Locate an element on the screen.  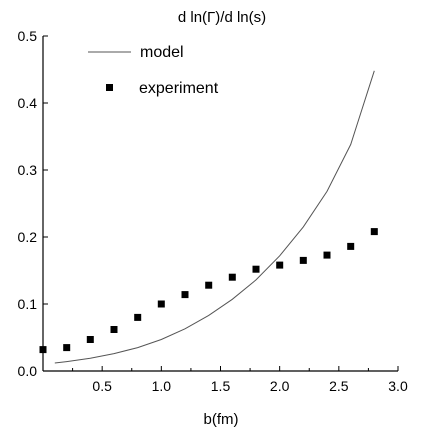
chart-title: d ln(Γ)/d ln(s) is located at coordinates (222, 17).